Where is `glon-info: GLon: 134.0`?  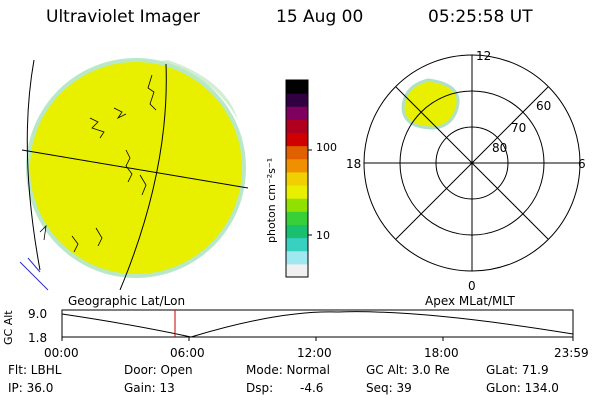
glon-info: GLon: 134.0 is located at coordinates (522, 388).